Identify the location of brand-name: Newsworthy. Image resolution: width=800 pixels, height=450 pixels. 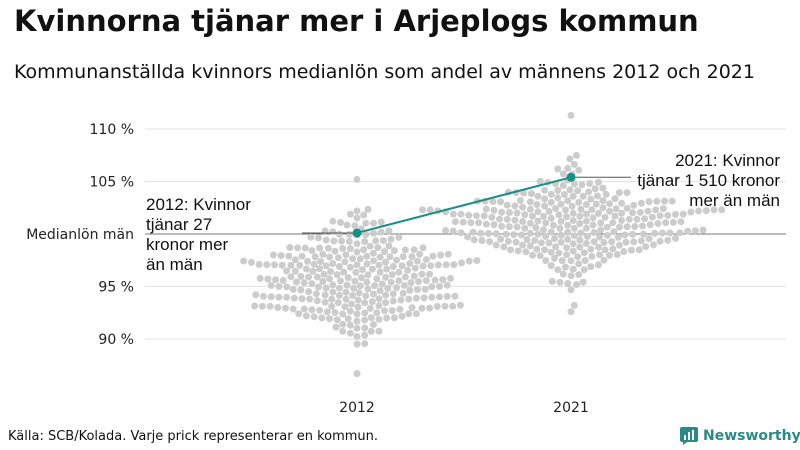
(751, 436).